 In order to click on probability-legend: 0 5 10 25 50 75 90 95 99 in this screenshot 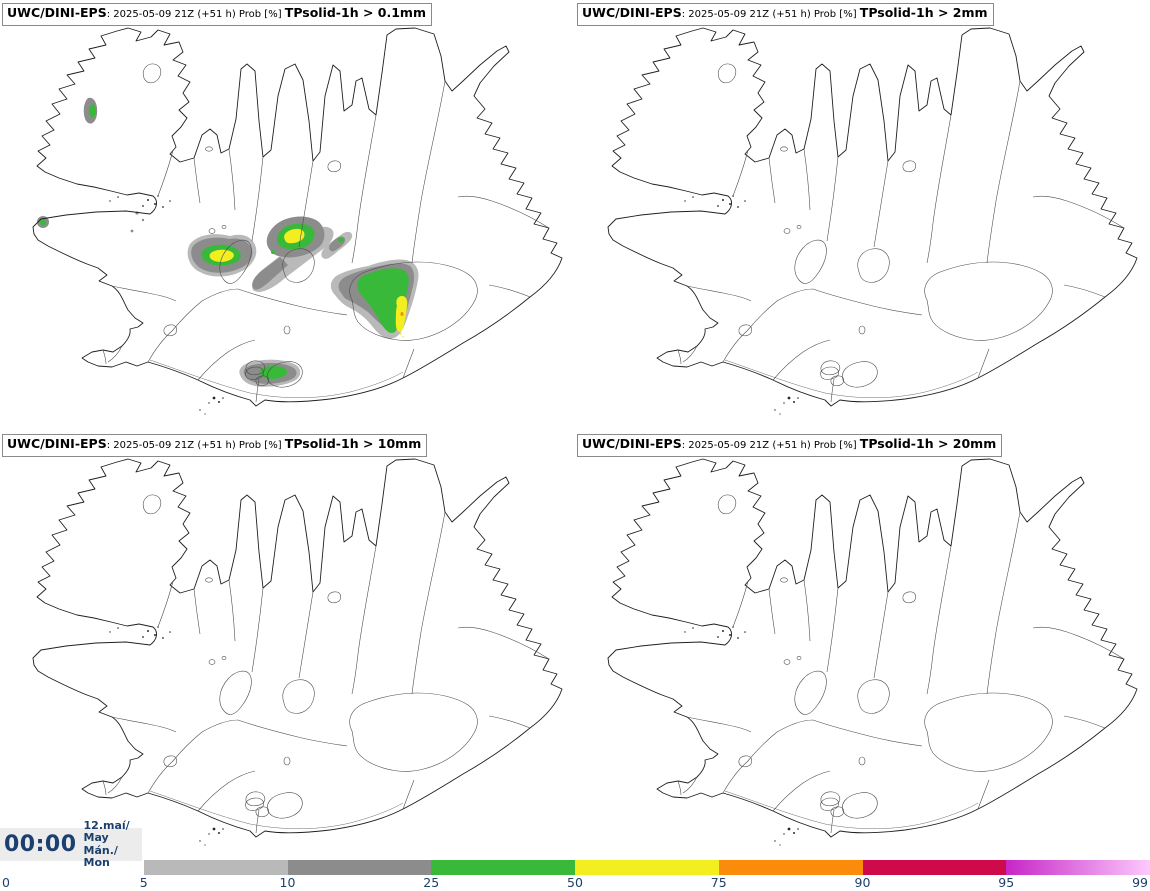, I will do `click(575, 875)`.